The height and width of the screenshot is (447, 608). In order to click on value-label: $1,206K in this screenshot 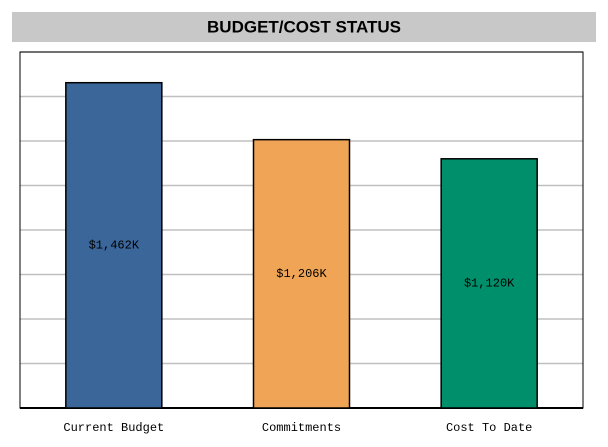, I will do `click(301, 274)`.